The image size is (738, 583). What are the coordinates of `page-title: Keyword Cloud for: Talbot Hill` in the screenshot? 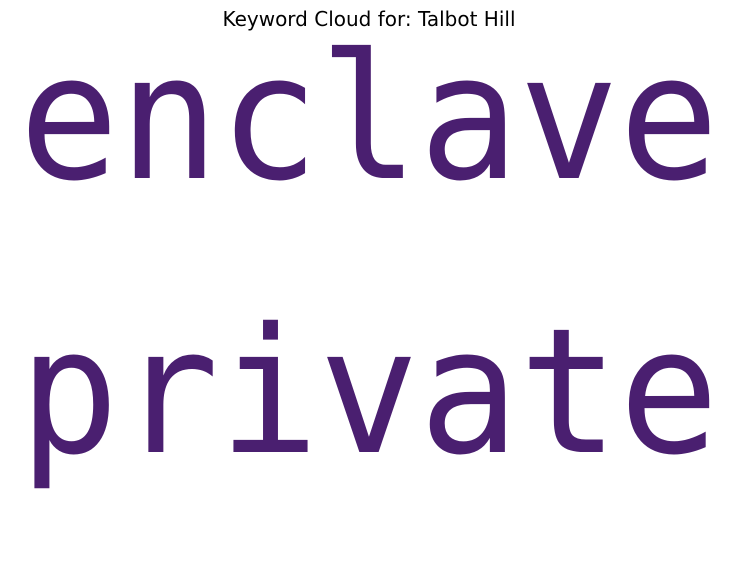 It's located at (369, 19).